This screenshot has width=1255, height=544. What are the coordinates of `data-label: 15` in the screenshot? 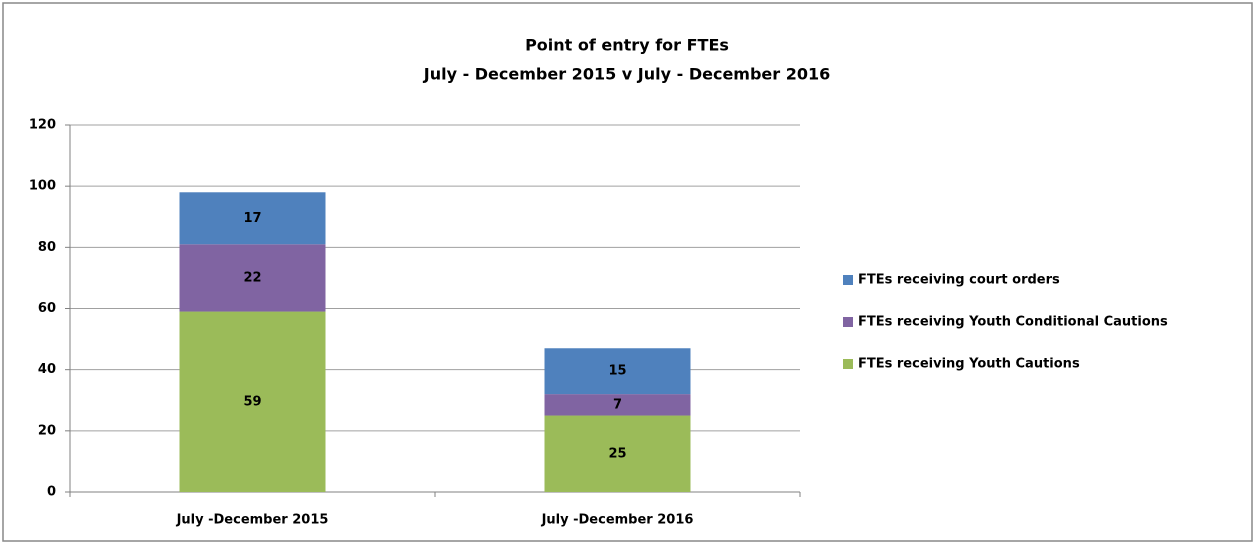 It's located at (617, 371).